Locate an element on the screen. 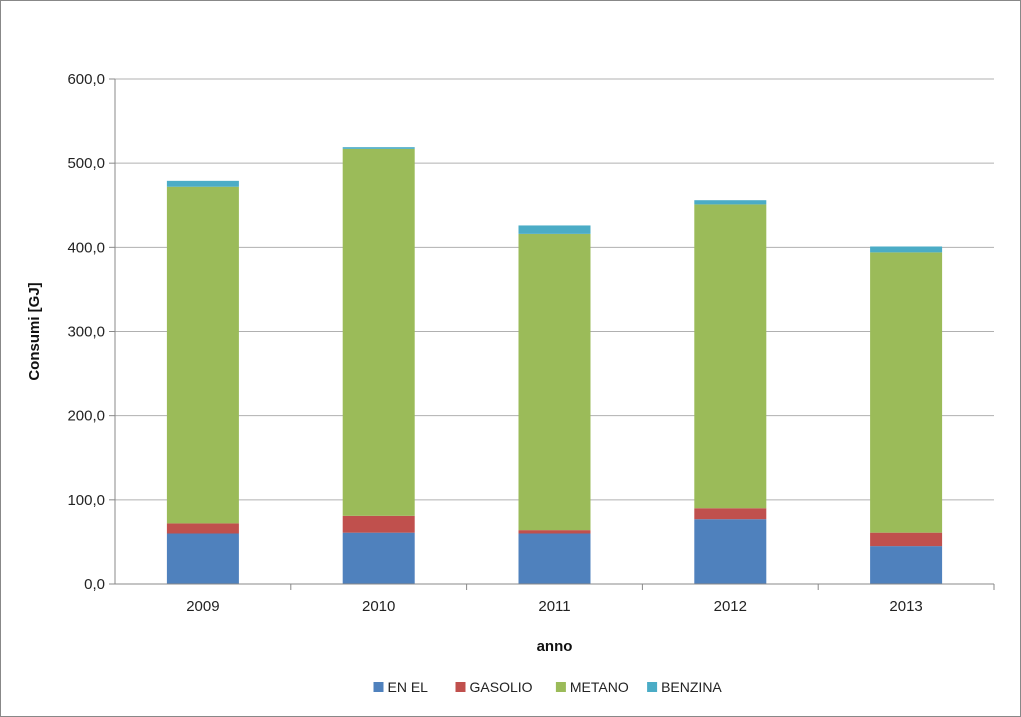 The width and height of the screenshot is (1021, 717). y-tick-label: 0,0 is located at coordinates (94, 584).